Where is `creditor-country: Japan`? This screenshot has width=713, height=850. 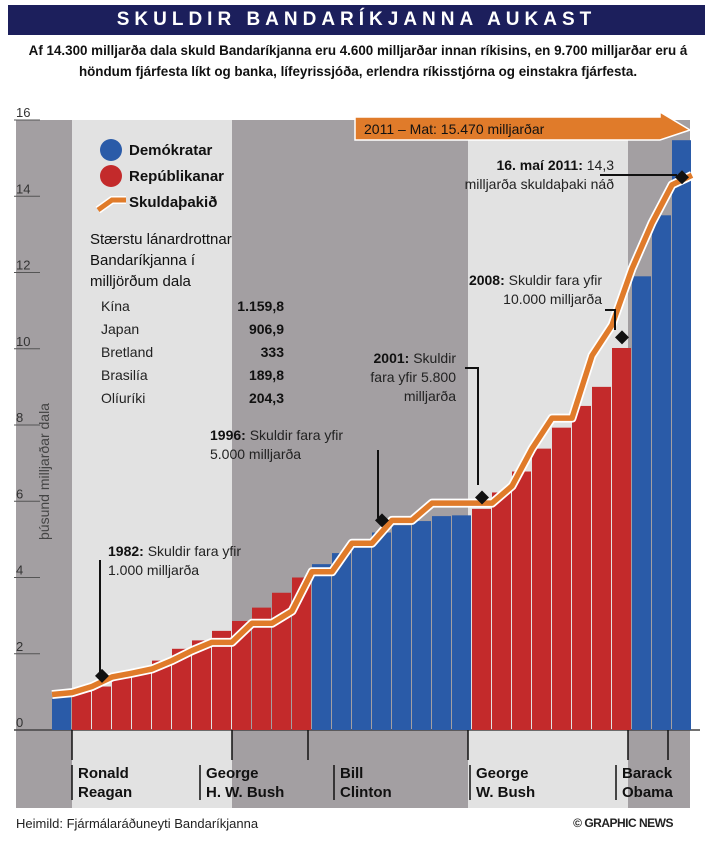 creditor-country: Japan is located at coordinates (120, 329).